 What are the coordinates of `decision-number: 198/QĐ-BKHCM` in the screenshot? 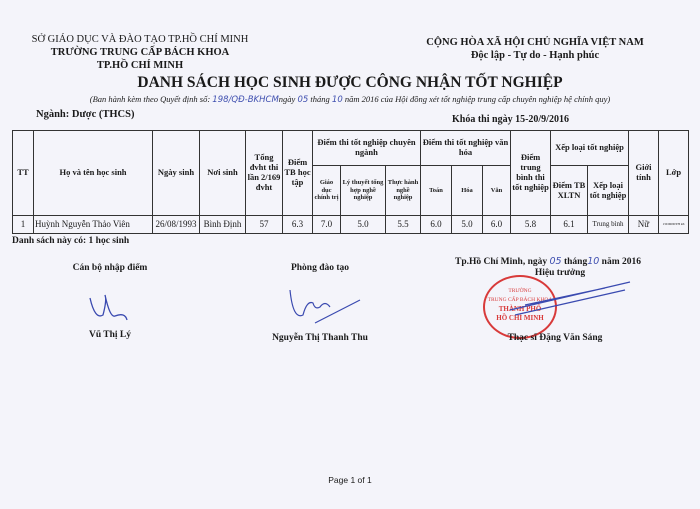 It's located at (245, 100).